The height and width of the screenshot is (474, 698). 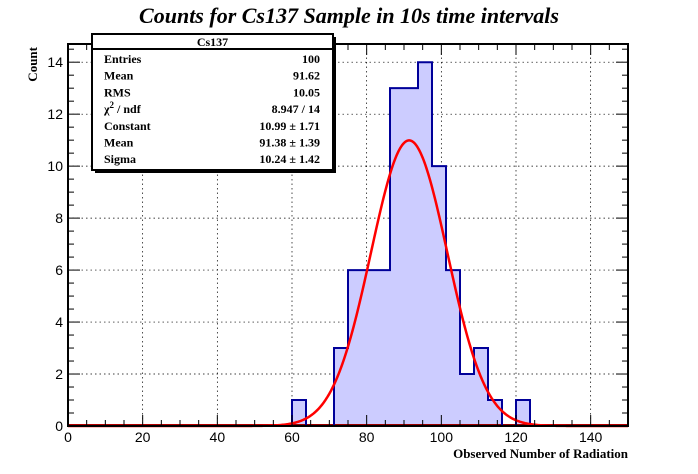 I want to click on stats-label: Sigma, so click(x=120, y=159).